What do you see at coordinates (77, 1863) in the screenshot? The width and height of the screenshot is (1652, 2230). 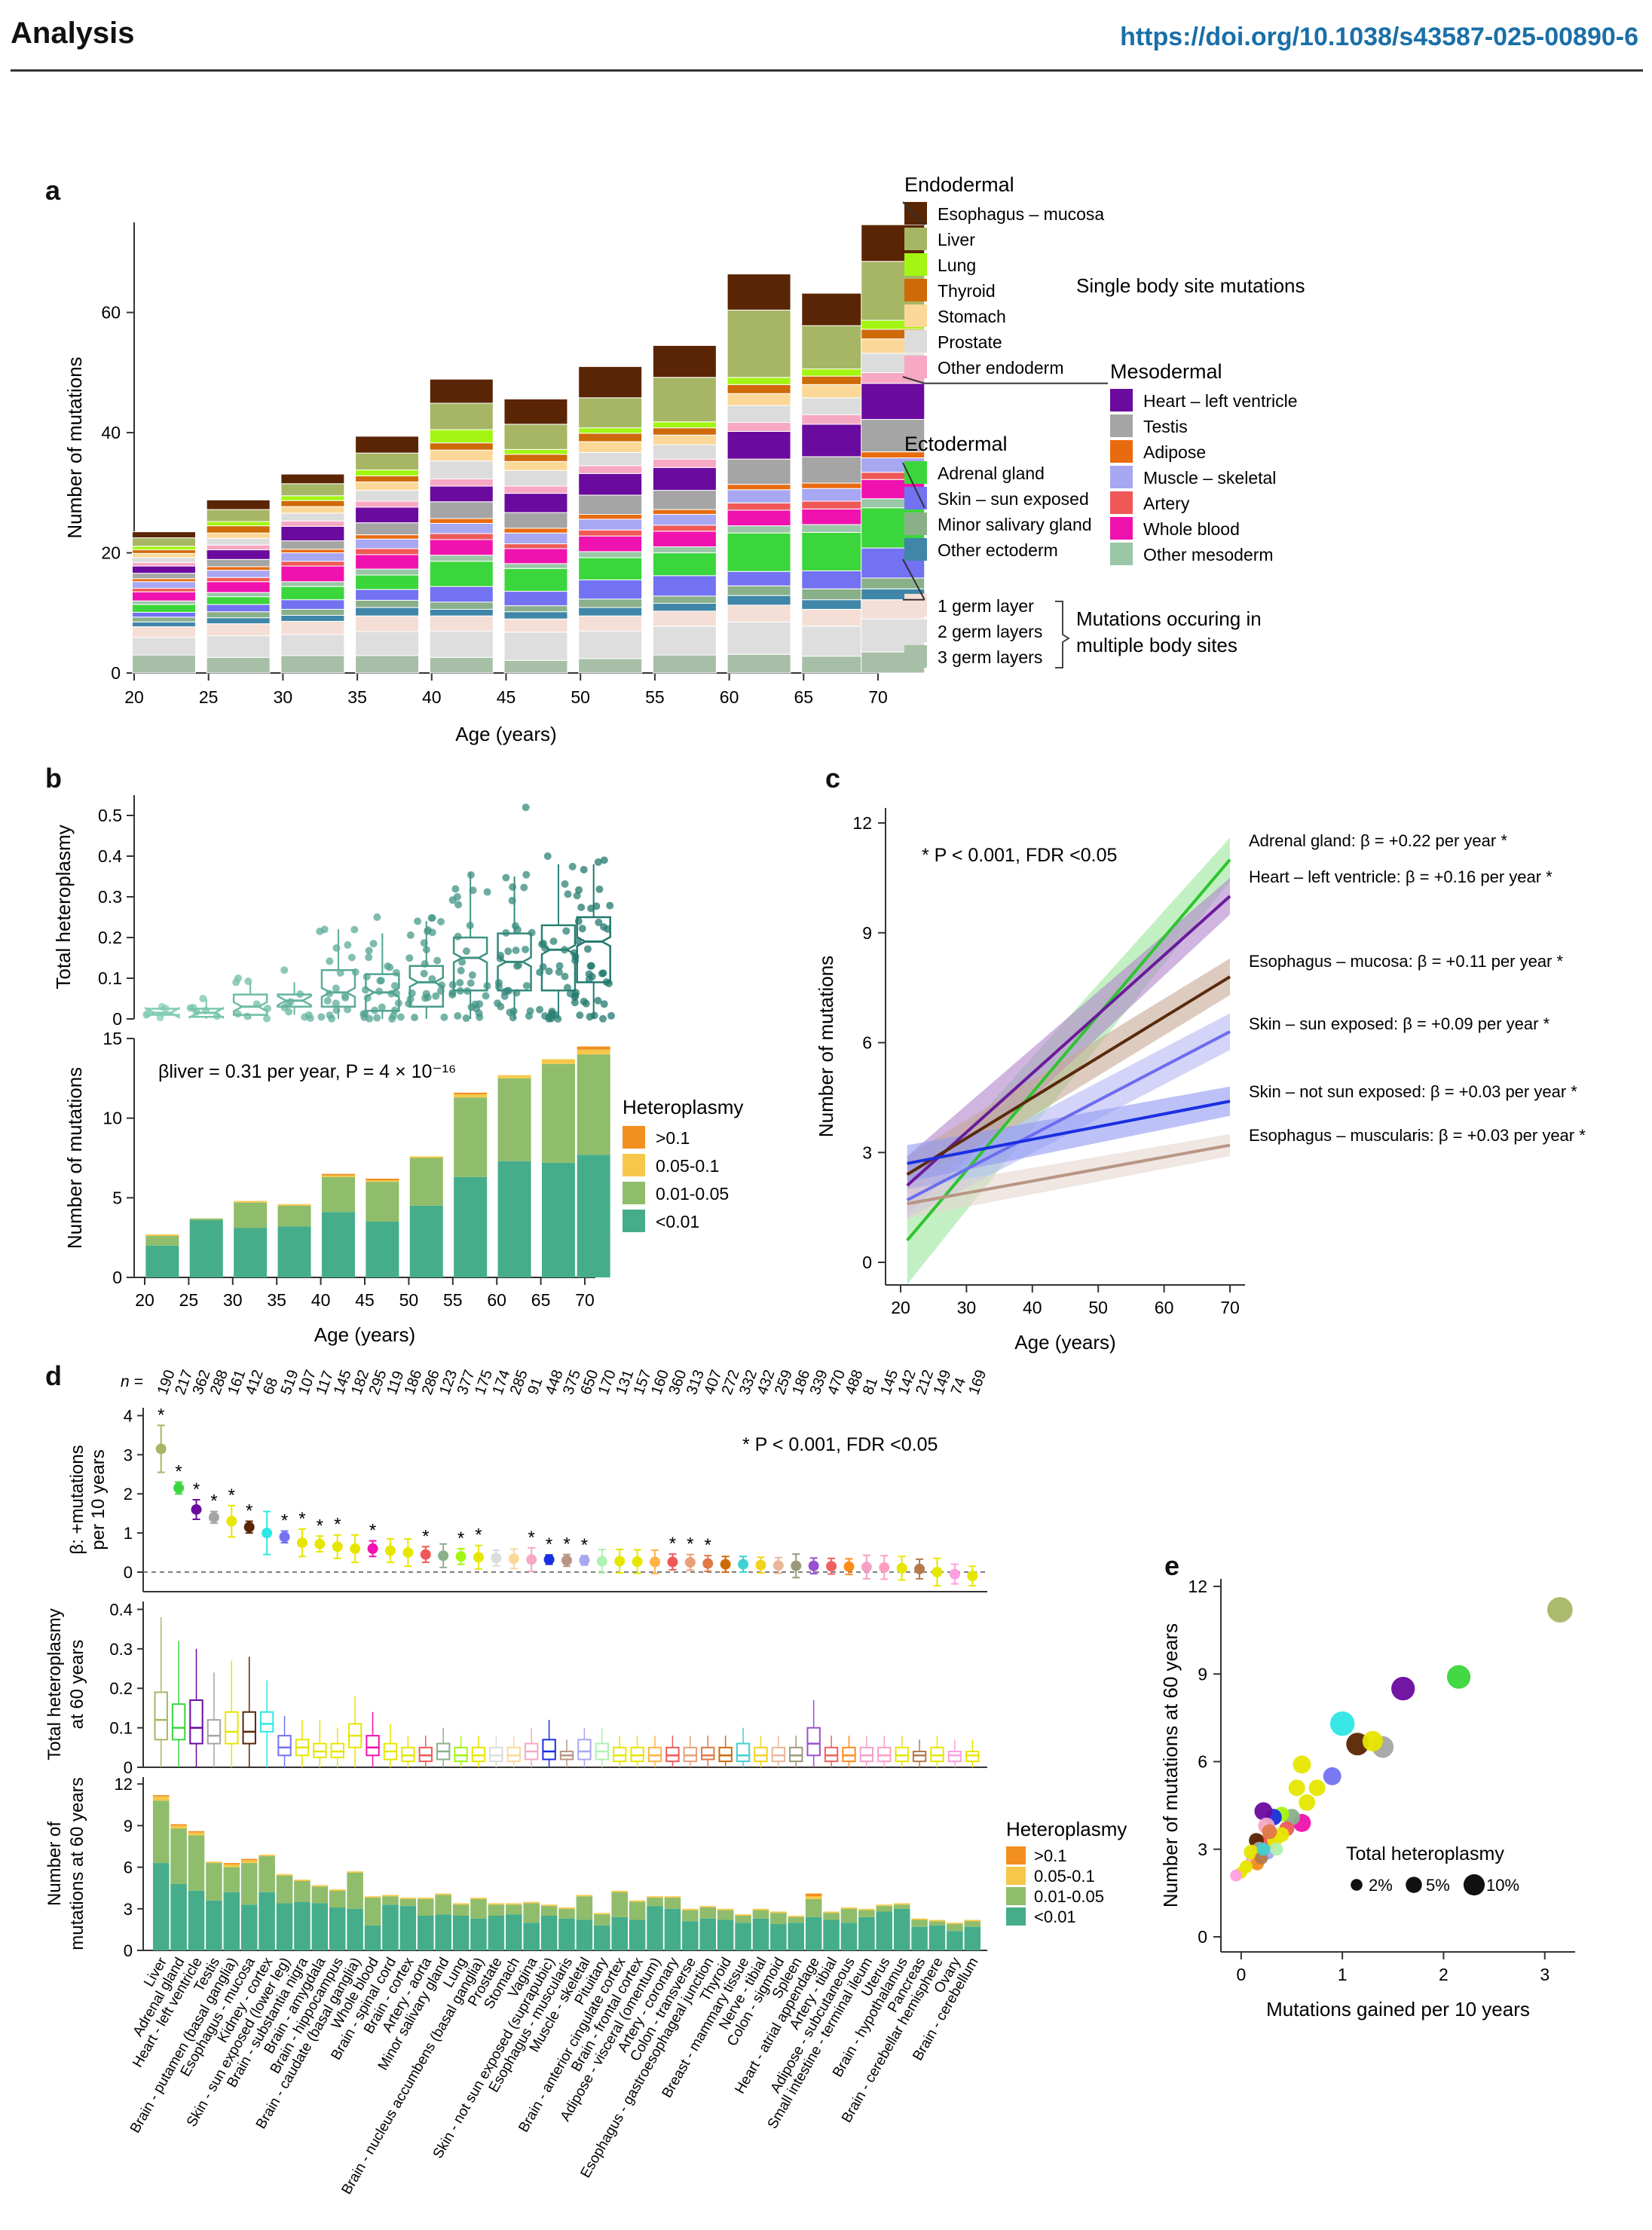 I see `d-mut-y-label-2: mutations at 60 years` at bounding box center [77, 1863].